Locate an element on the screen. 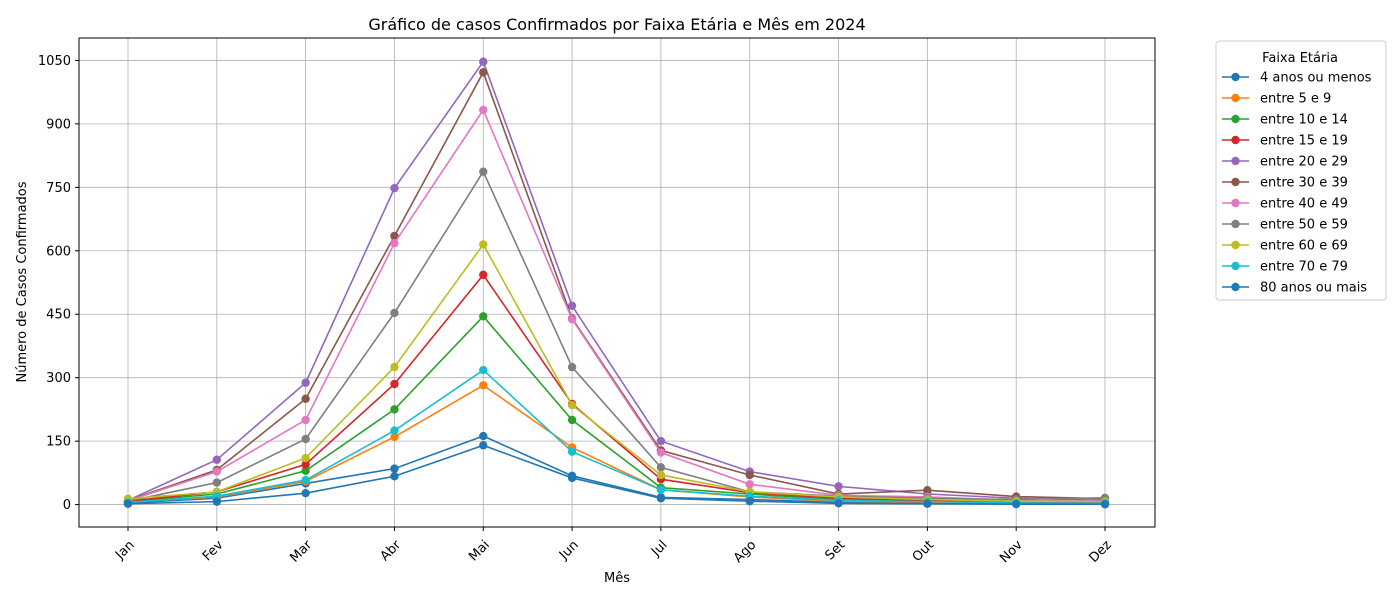 This screenshot has width=1400, height=600. legend-item: entre 10 e 14 is located at coordinates (1285, 120).